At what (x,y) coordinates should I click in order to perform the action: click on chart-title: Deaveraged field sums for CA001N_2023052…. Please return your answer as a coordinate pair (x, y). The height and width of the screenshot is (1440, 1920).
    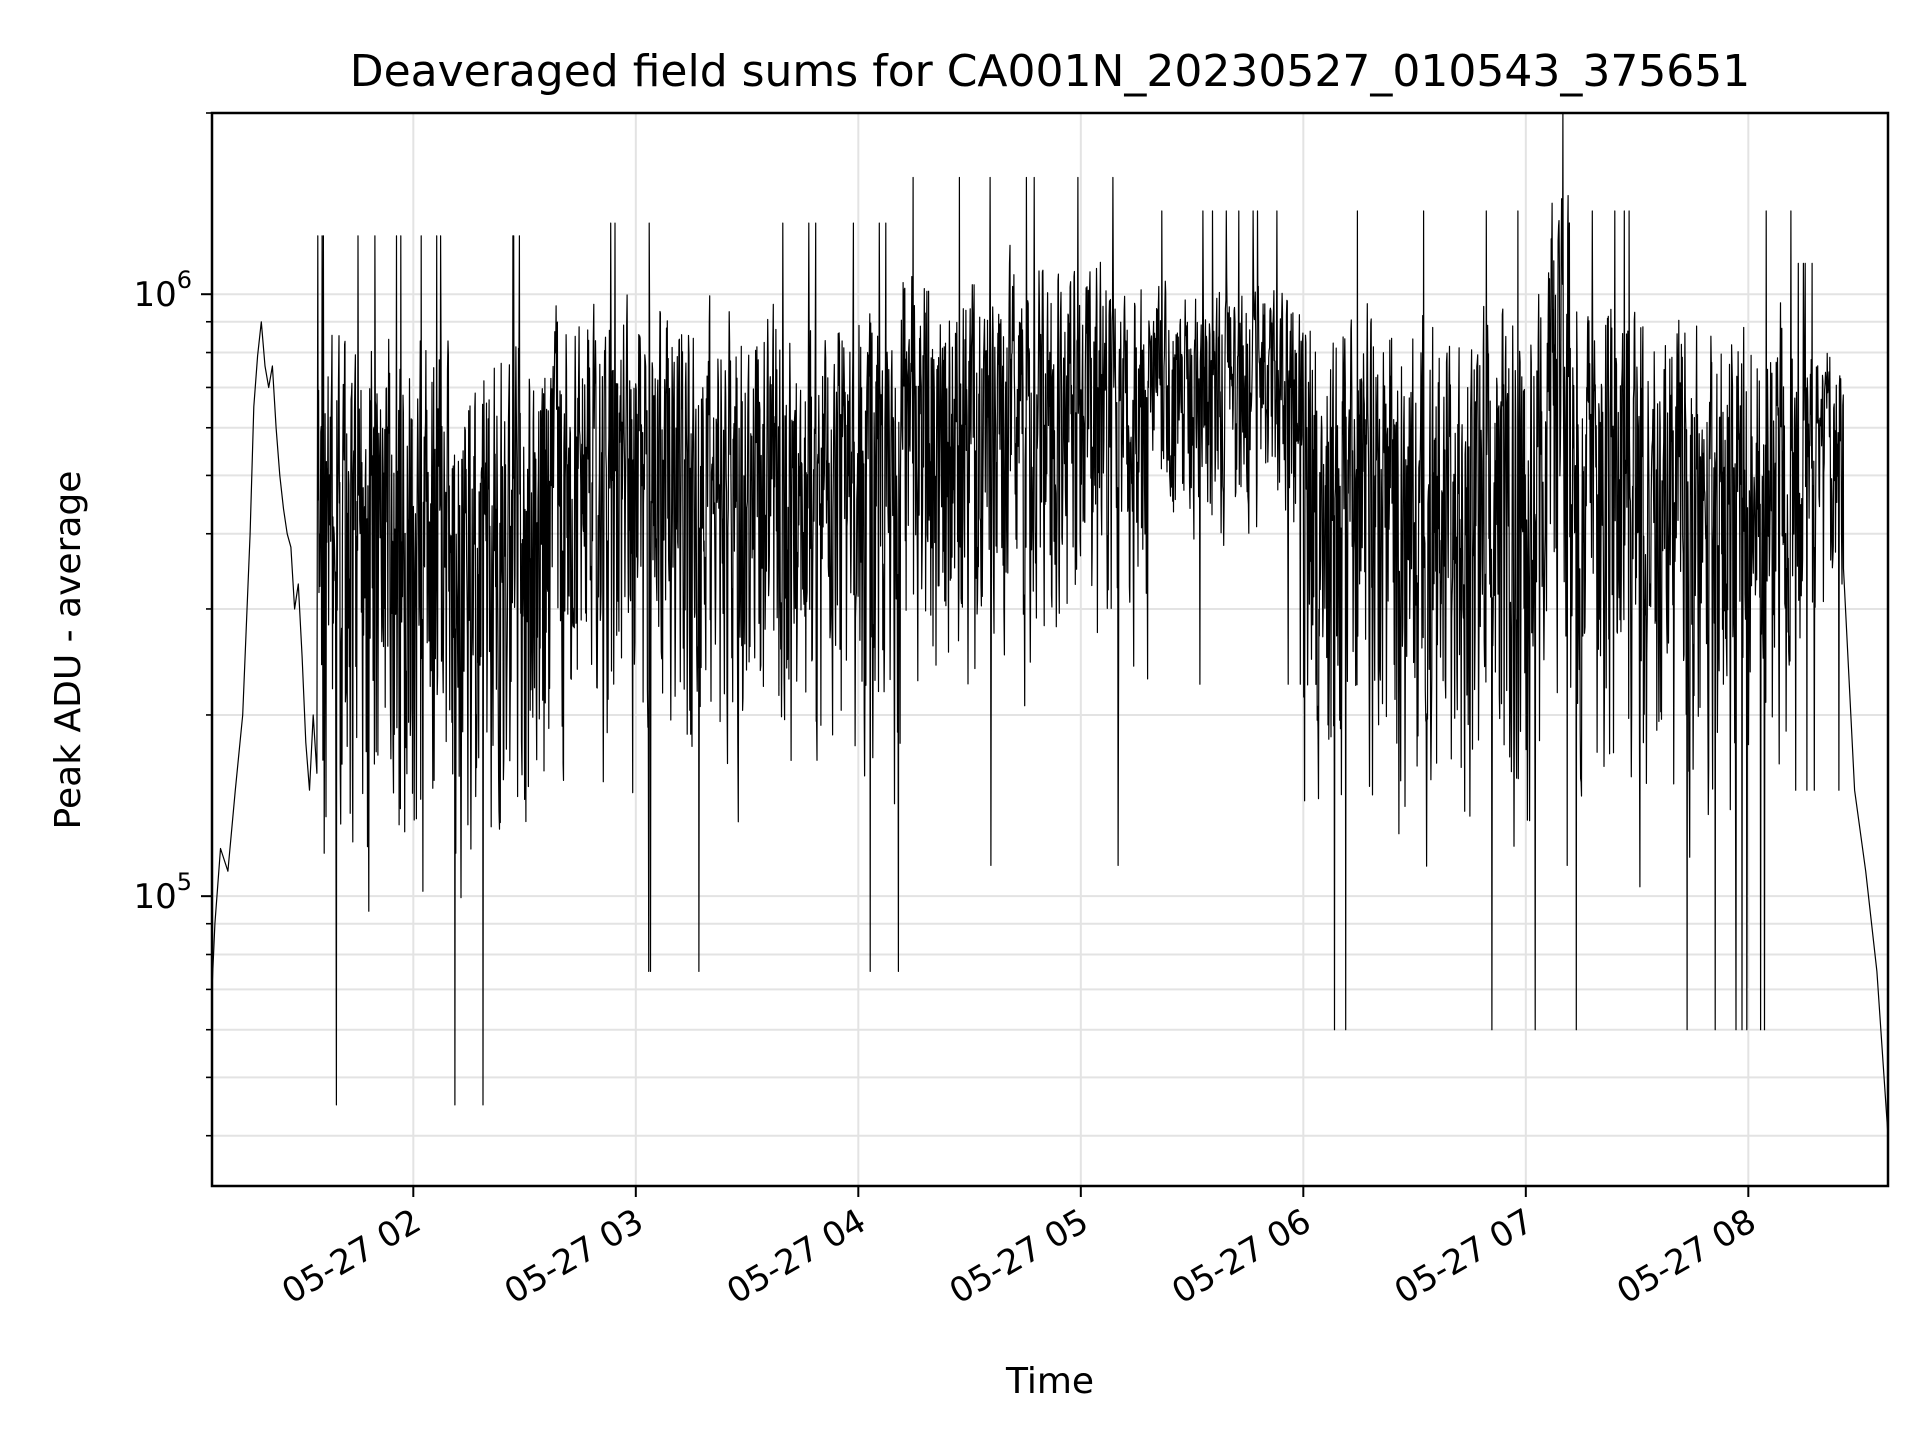
    Looking at the image, I should click on (1050, 71).